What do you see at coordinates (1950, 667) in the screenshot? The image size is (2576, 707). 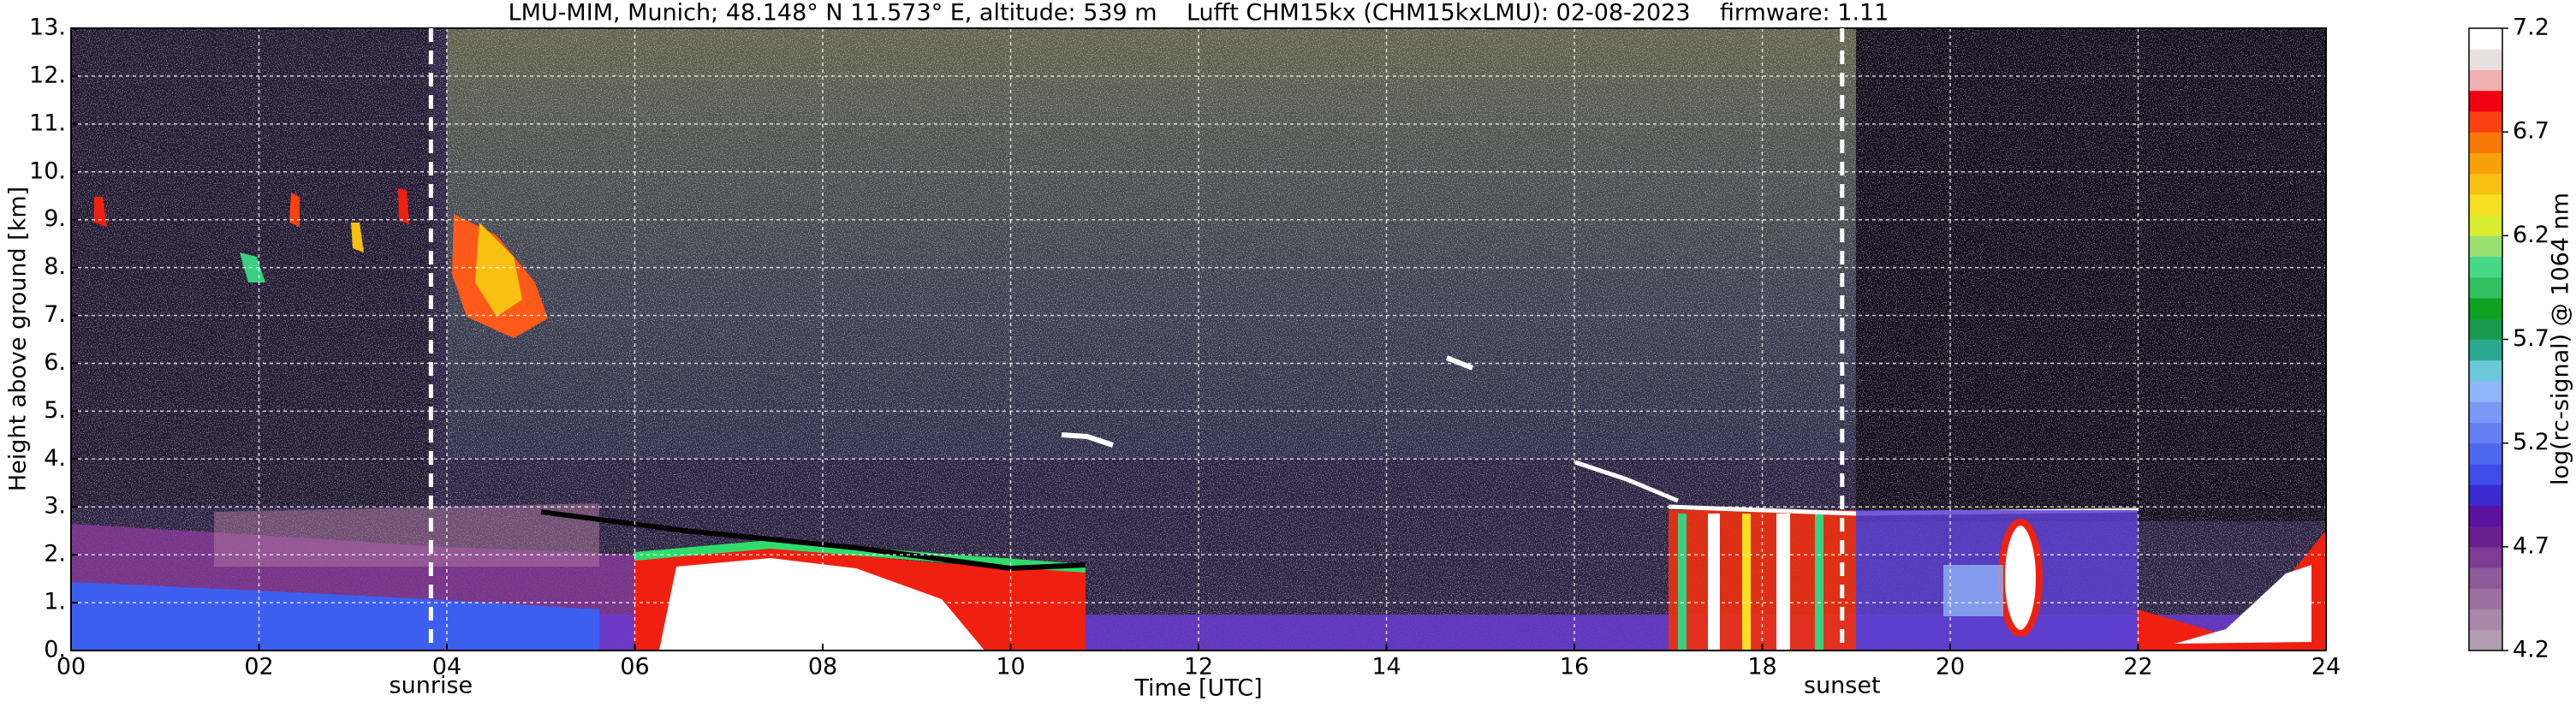 I see `x-tick-label: 20` at bounding box center [1950, 667].